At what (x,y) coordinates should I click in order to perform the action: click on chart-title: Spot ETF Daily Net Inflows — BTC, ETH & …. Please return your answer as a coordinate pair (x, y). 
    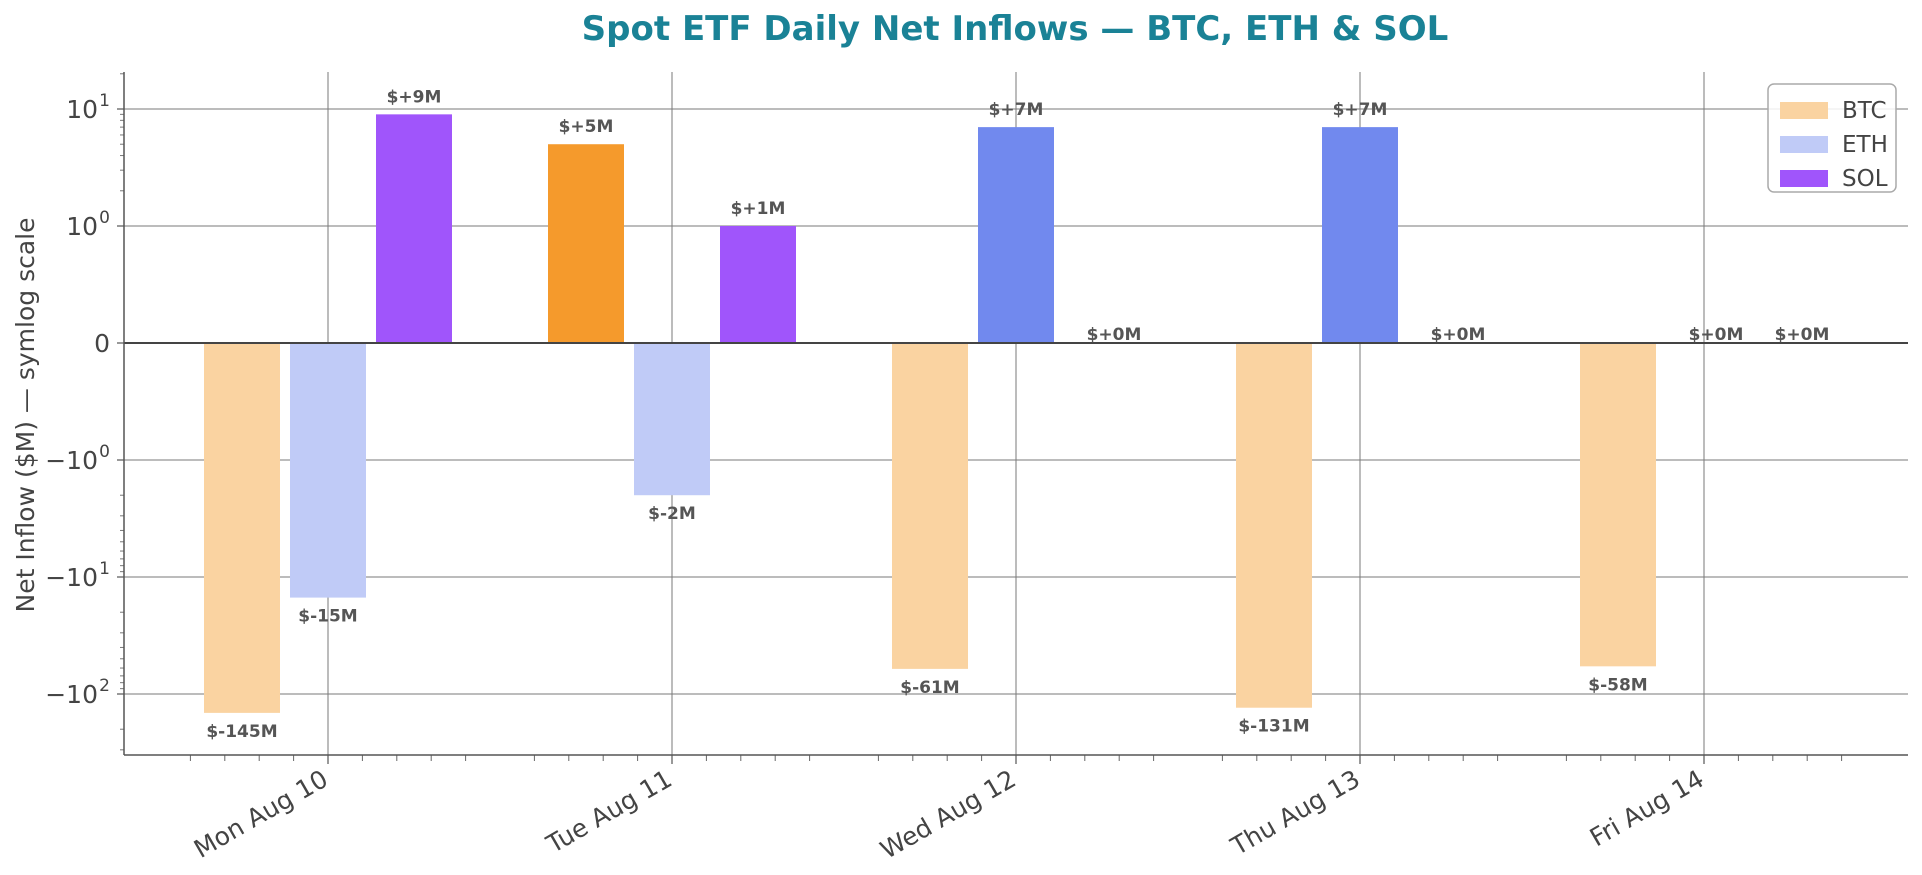
    Looking at the image, I should click on (1015, 29).